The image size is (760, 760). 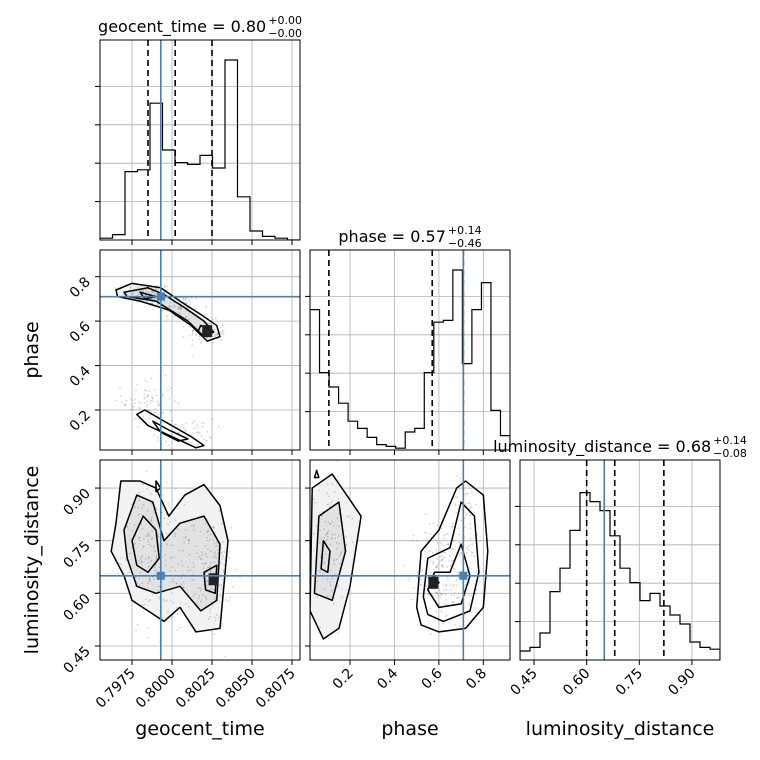 I want to click on title-median: 0.68, so click(x=694, y=446).